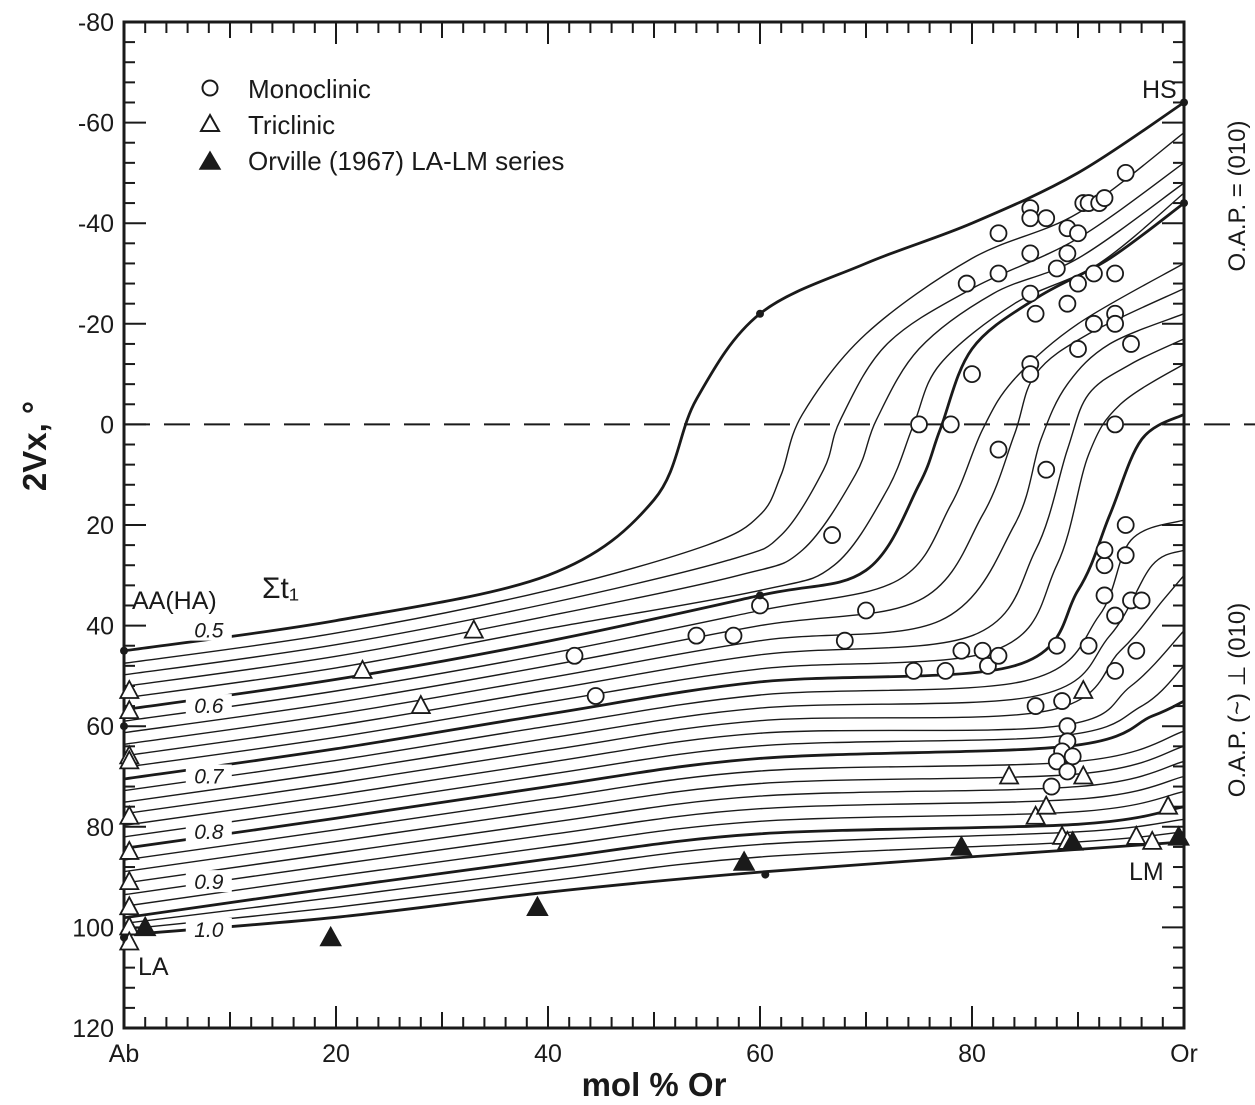 The image size is (1255, 1105). I want to click on curve-value-label: 0.8, so click(209, 832).